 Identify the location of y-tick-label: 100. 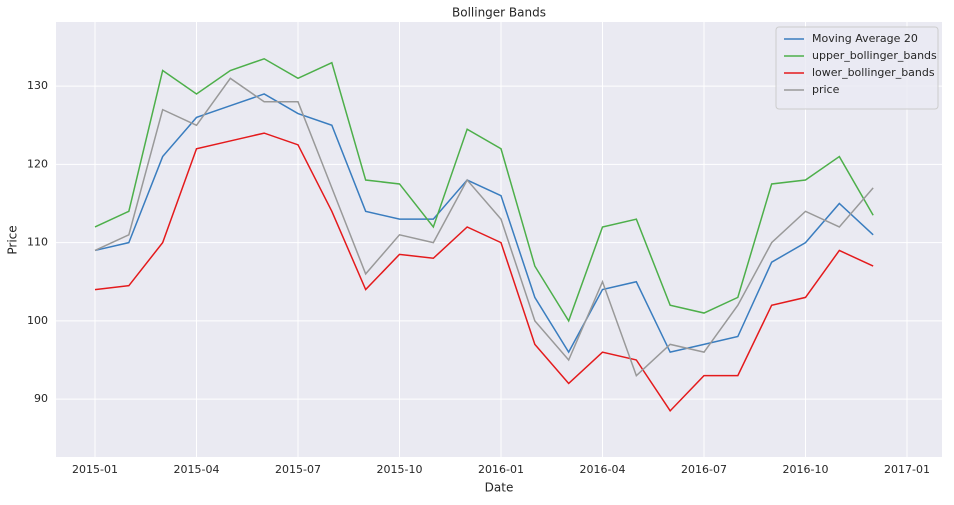
(37, 320).